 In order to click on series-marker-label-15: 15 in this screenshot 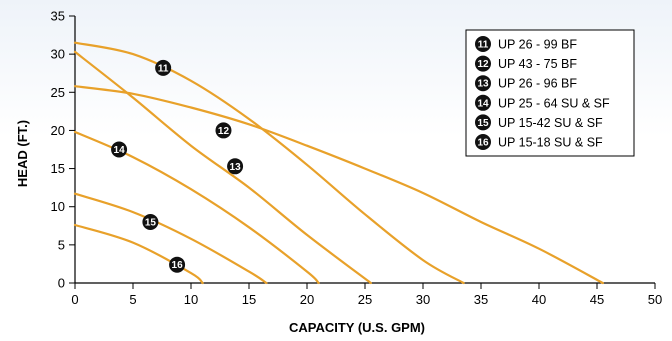, I will do `click(151, 222)`.